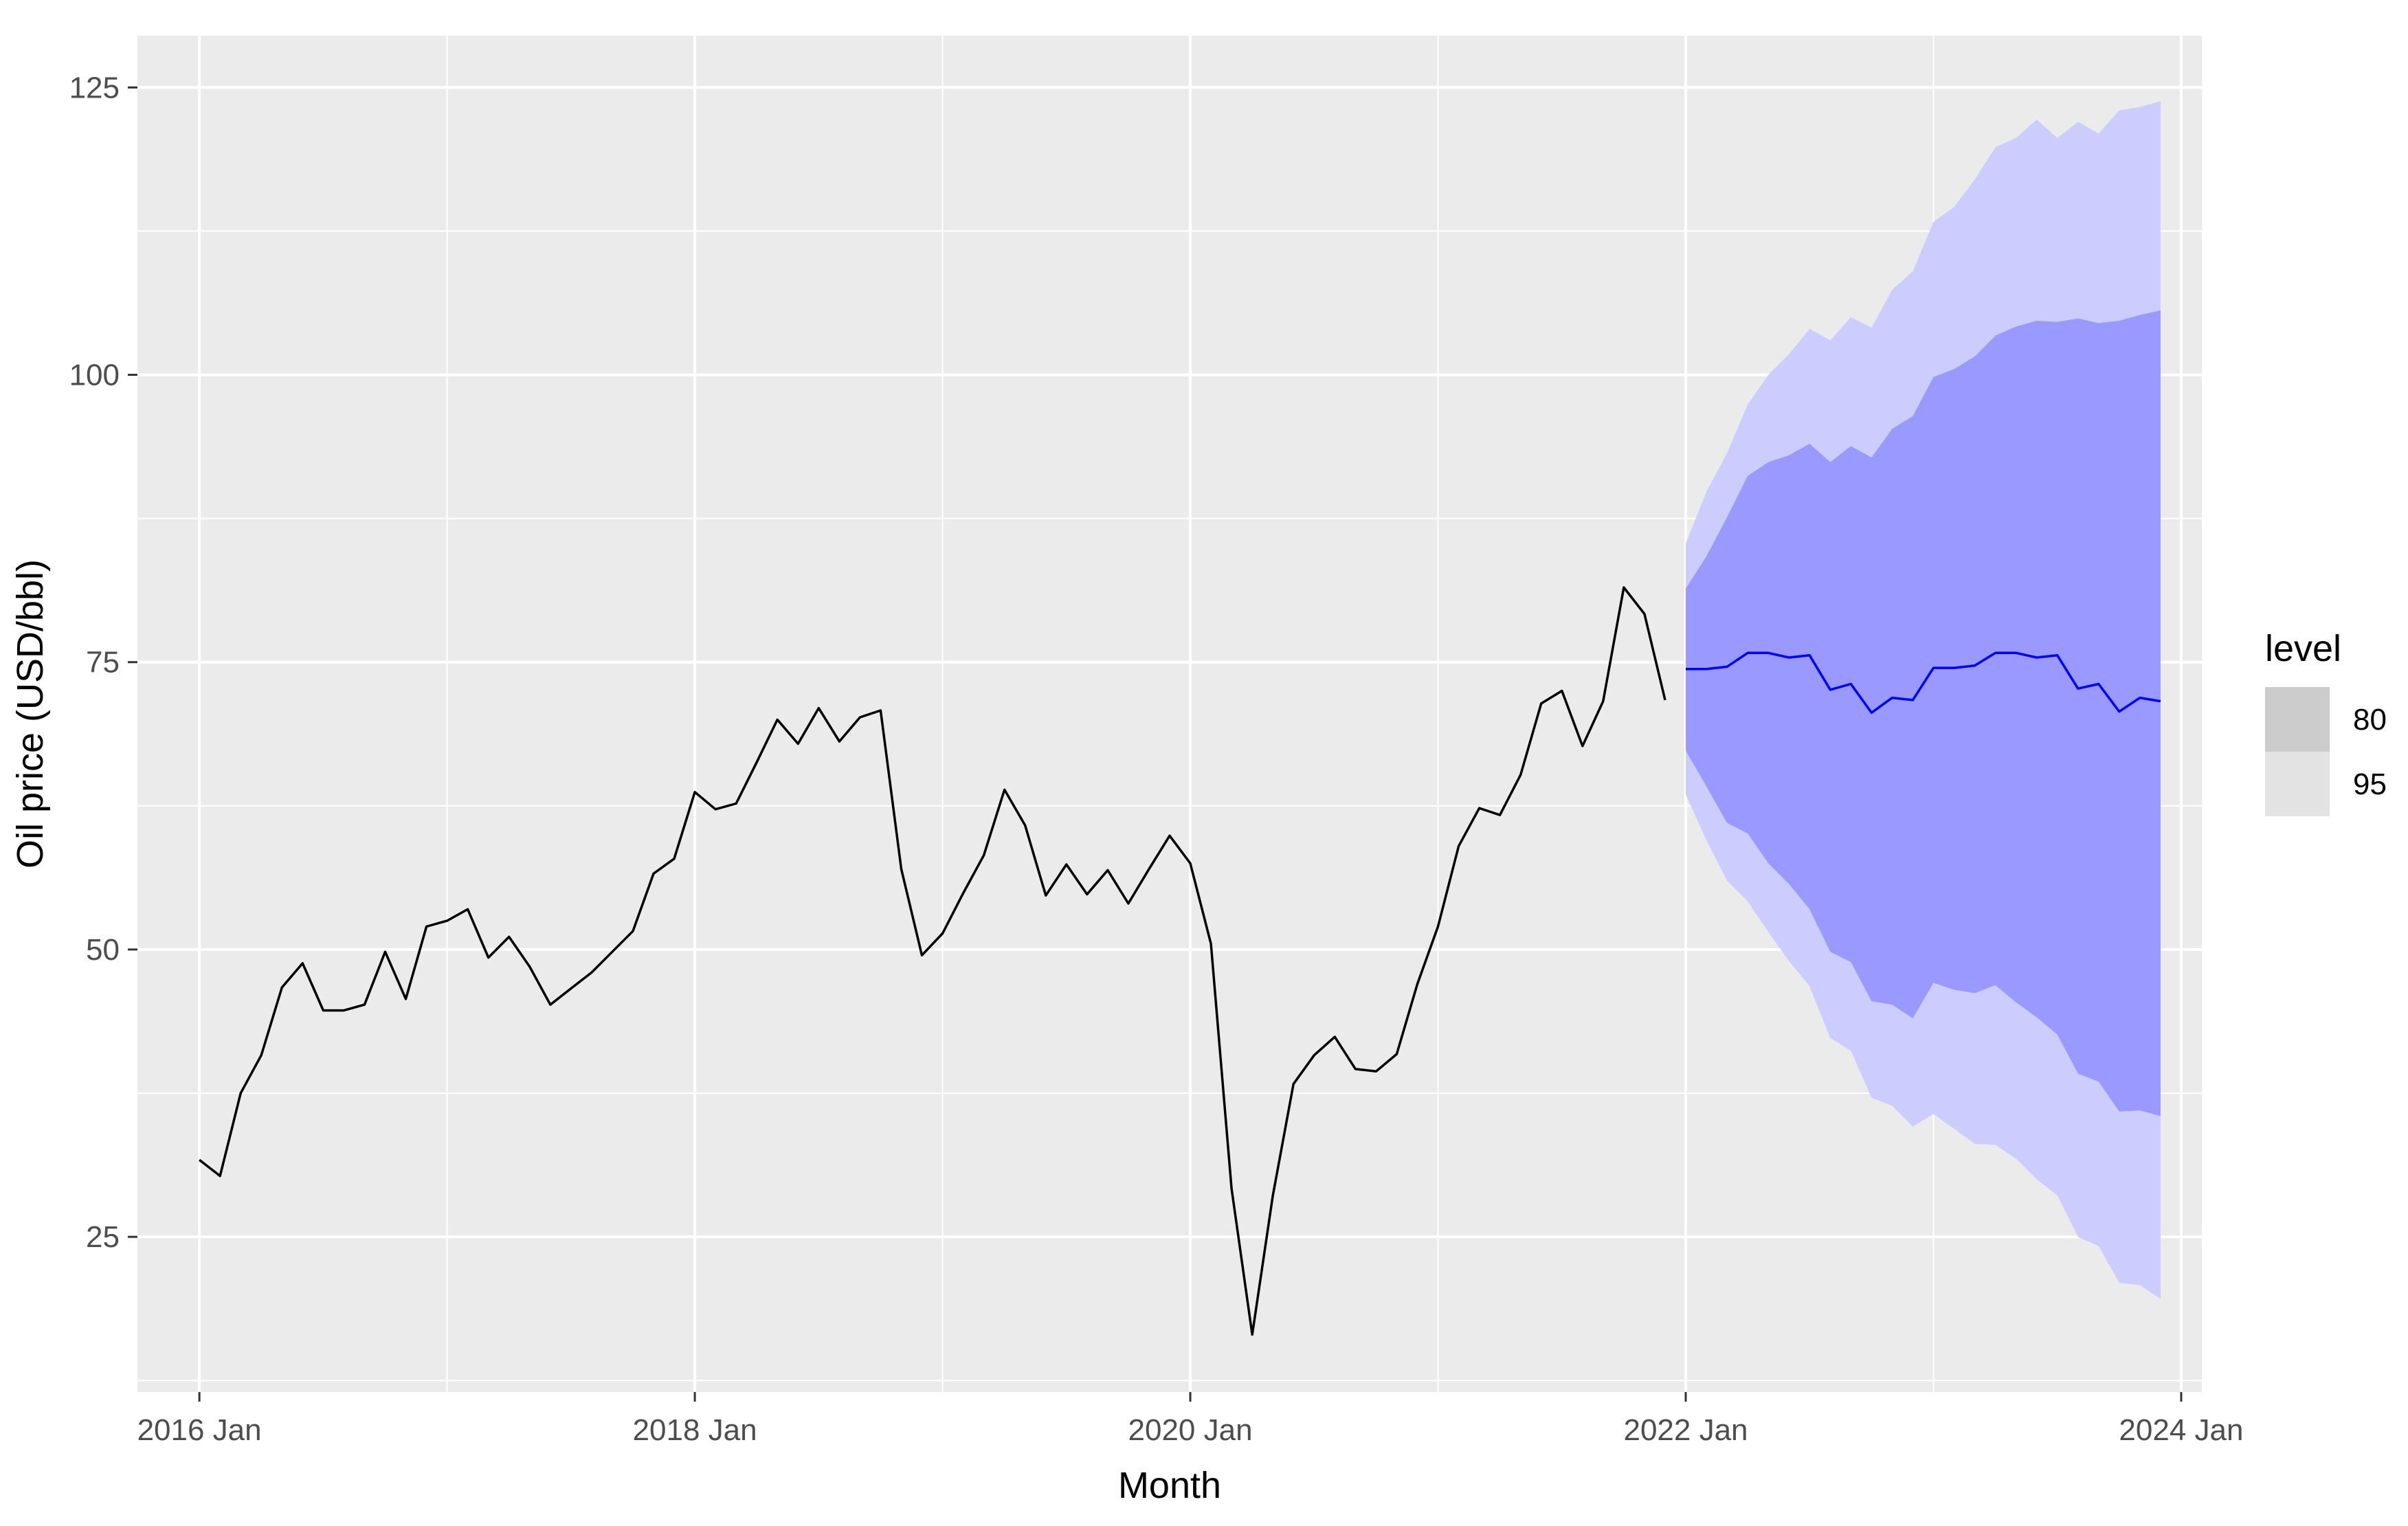 This screenshot has width=2408, height=1526. I want to click on x-tick-label: 2024 Jan, so click(2181, 1430).